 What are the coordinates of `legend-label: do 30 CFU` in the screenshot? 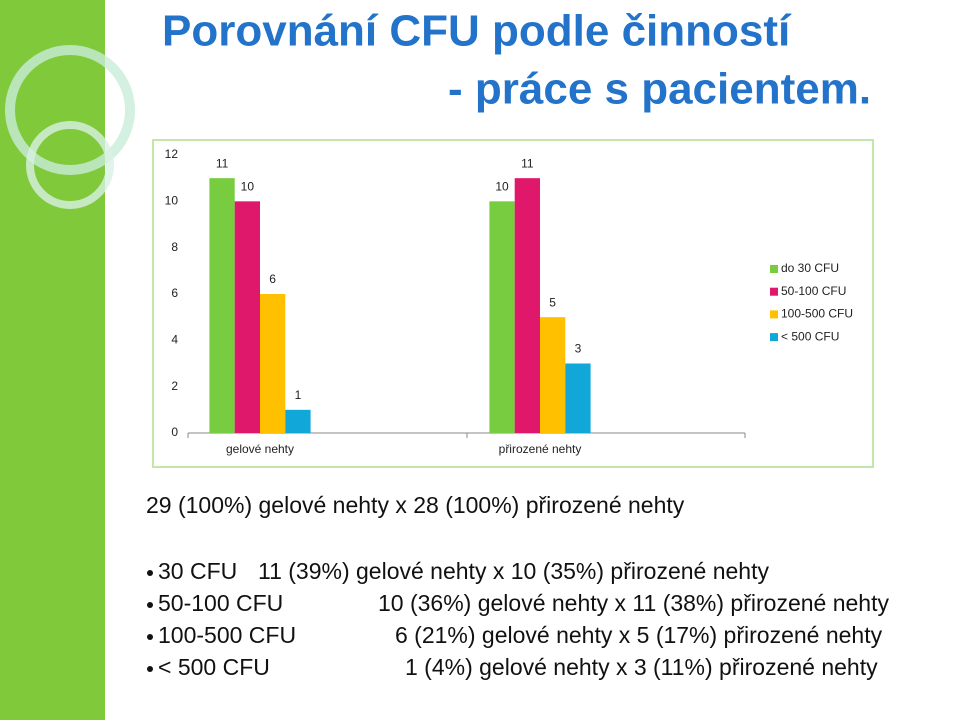 It's located at (810, 268).